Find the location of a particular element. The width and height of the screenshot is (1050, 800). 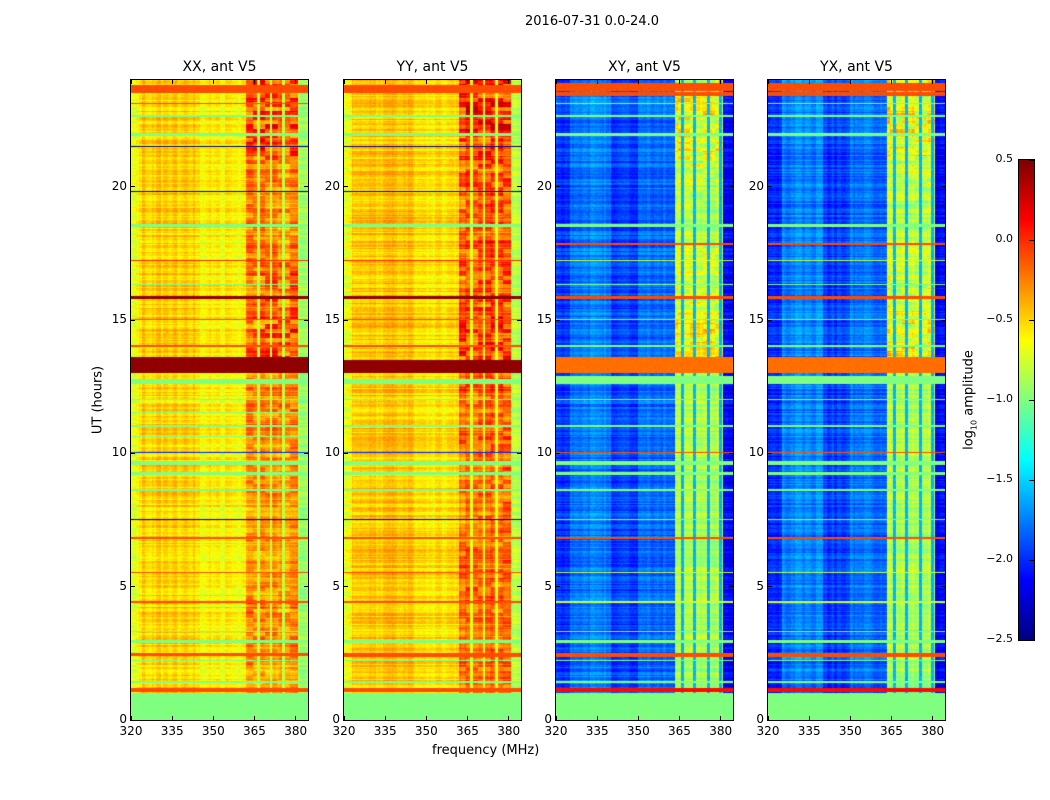

figure-suptitle: 2016-07-31 0.0-24.0 is located at coordinates (592, 21).